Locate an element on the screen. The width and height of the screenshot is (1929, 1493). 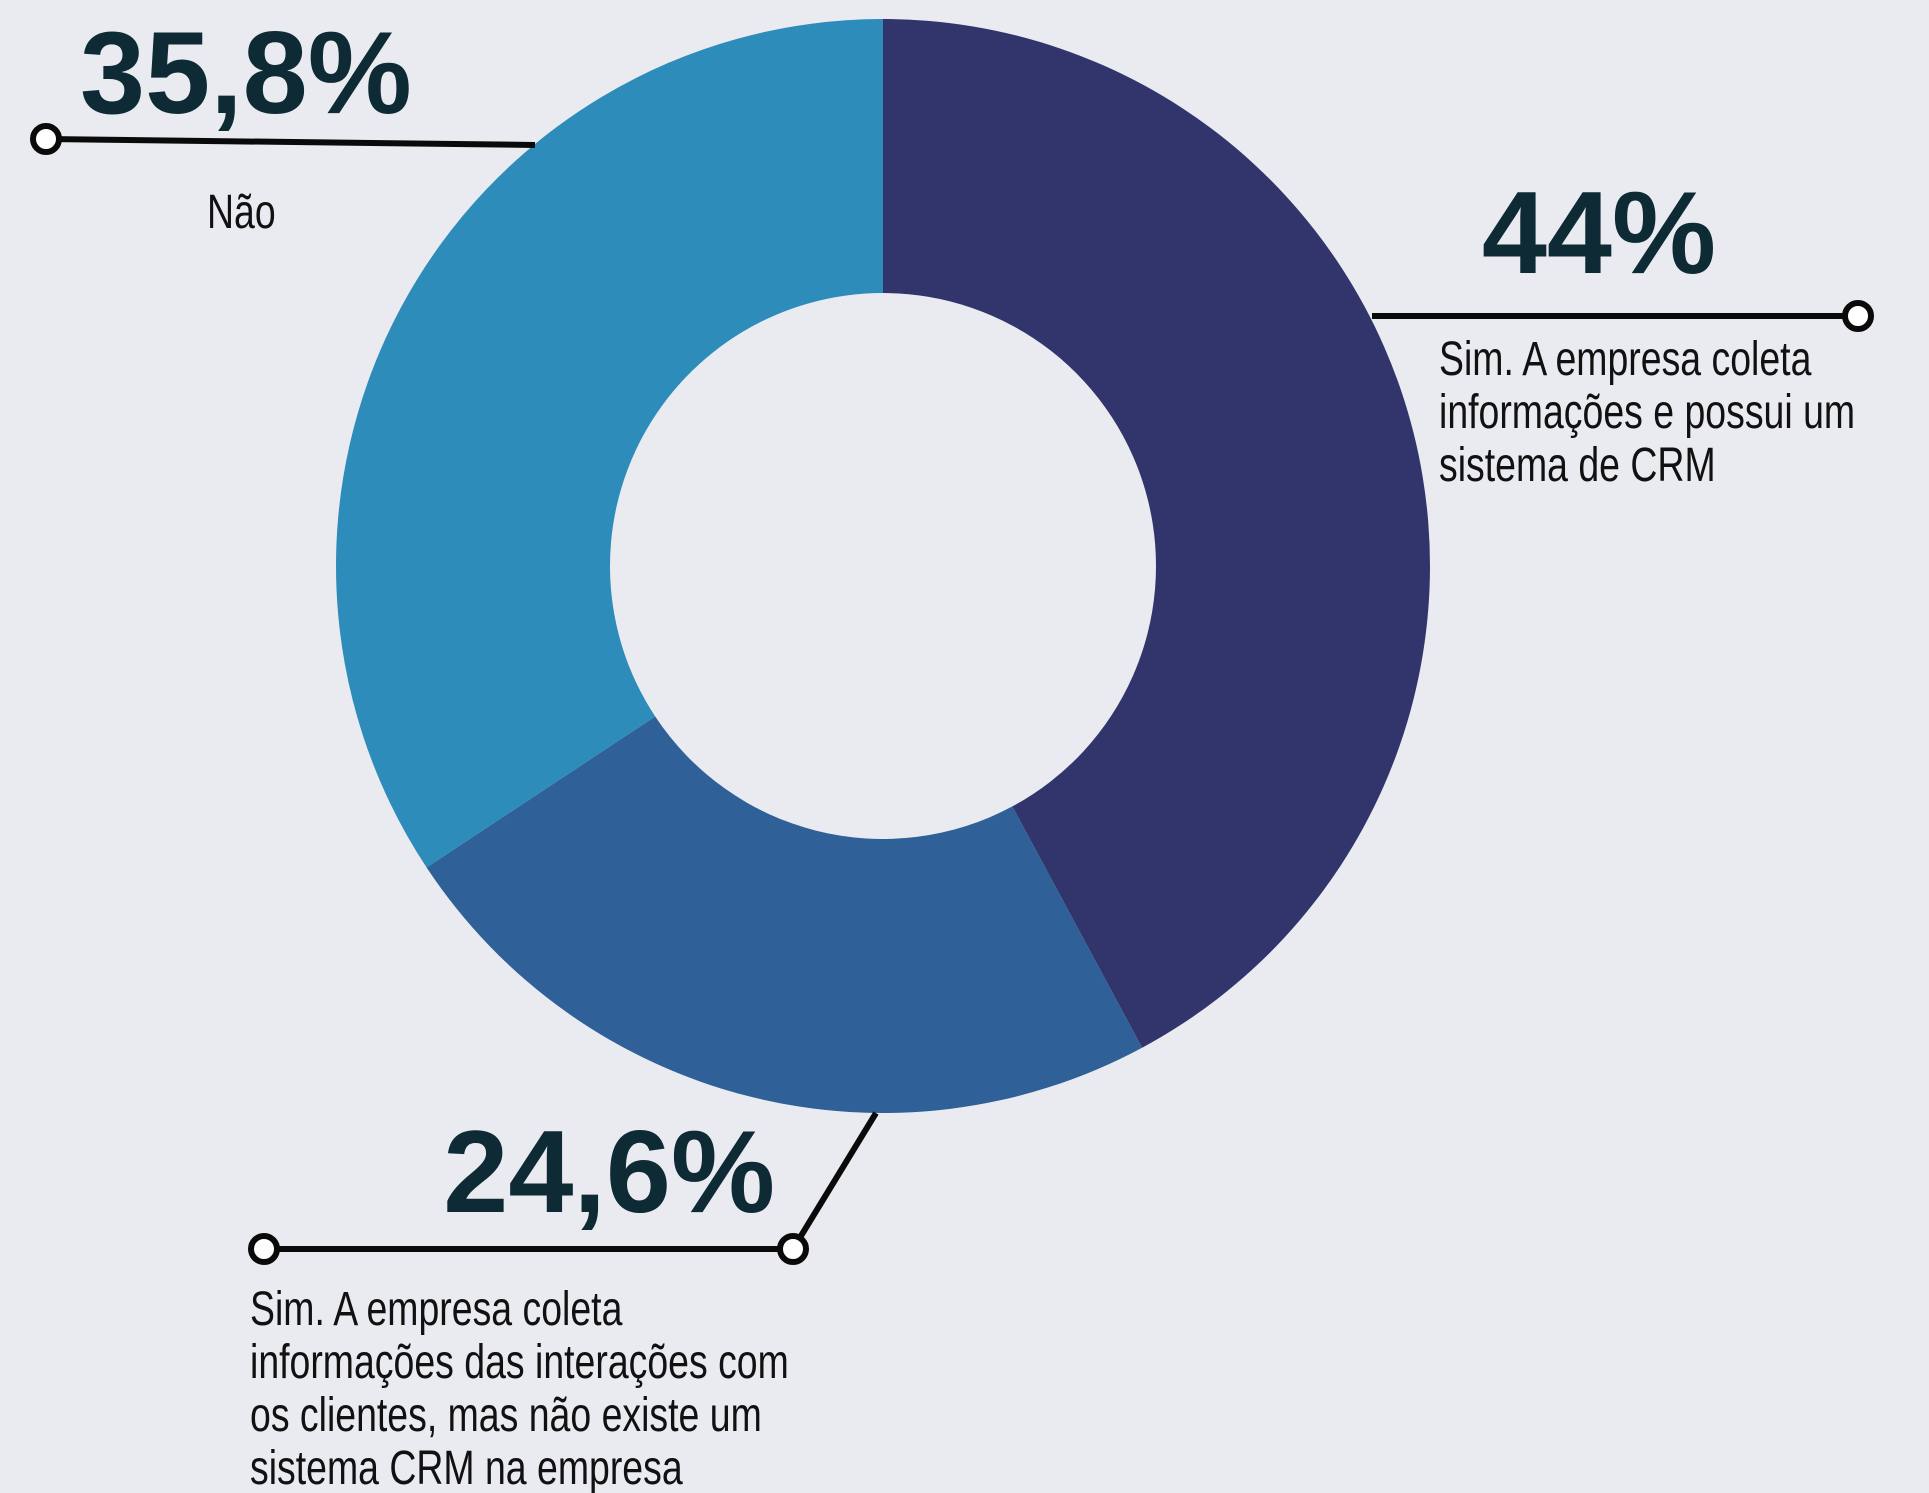
category-label: sistema CRM na empresa is located at coordinates (466, 1467).